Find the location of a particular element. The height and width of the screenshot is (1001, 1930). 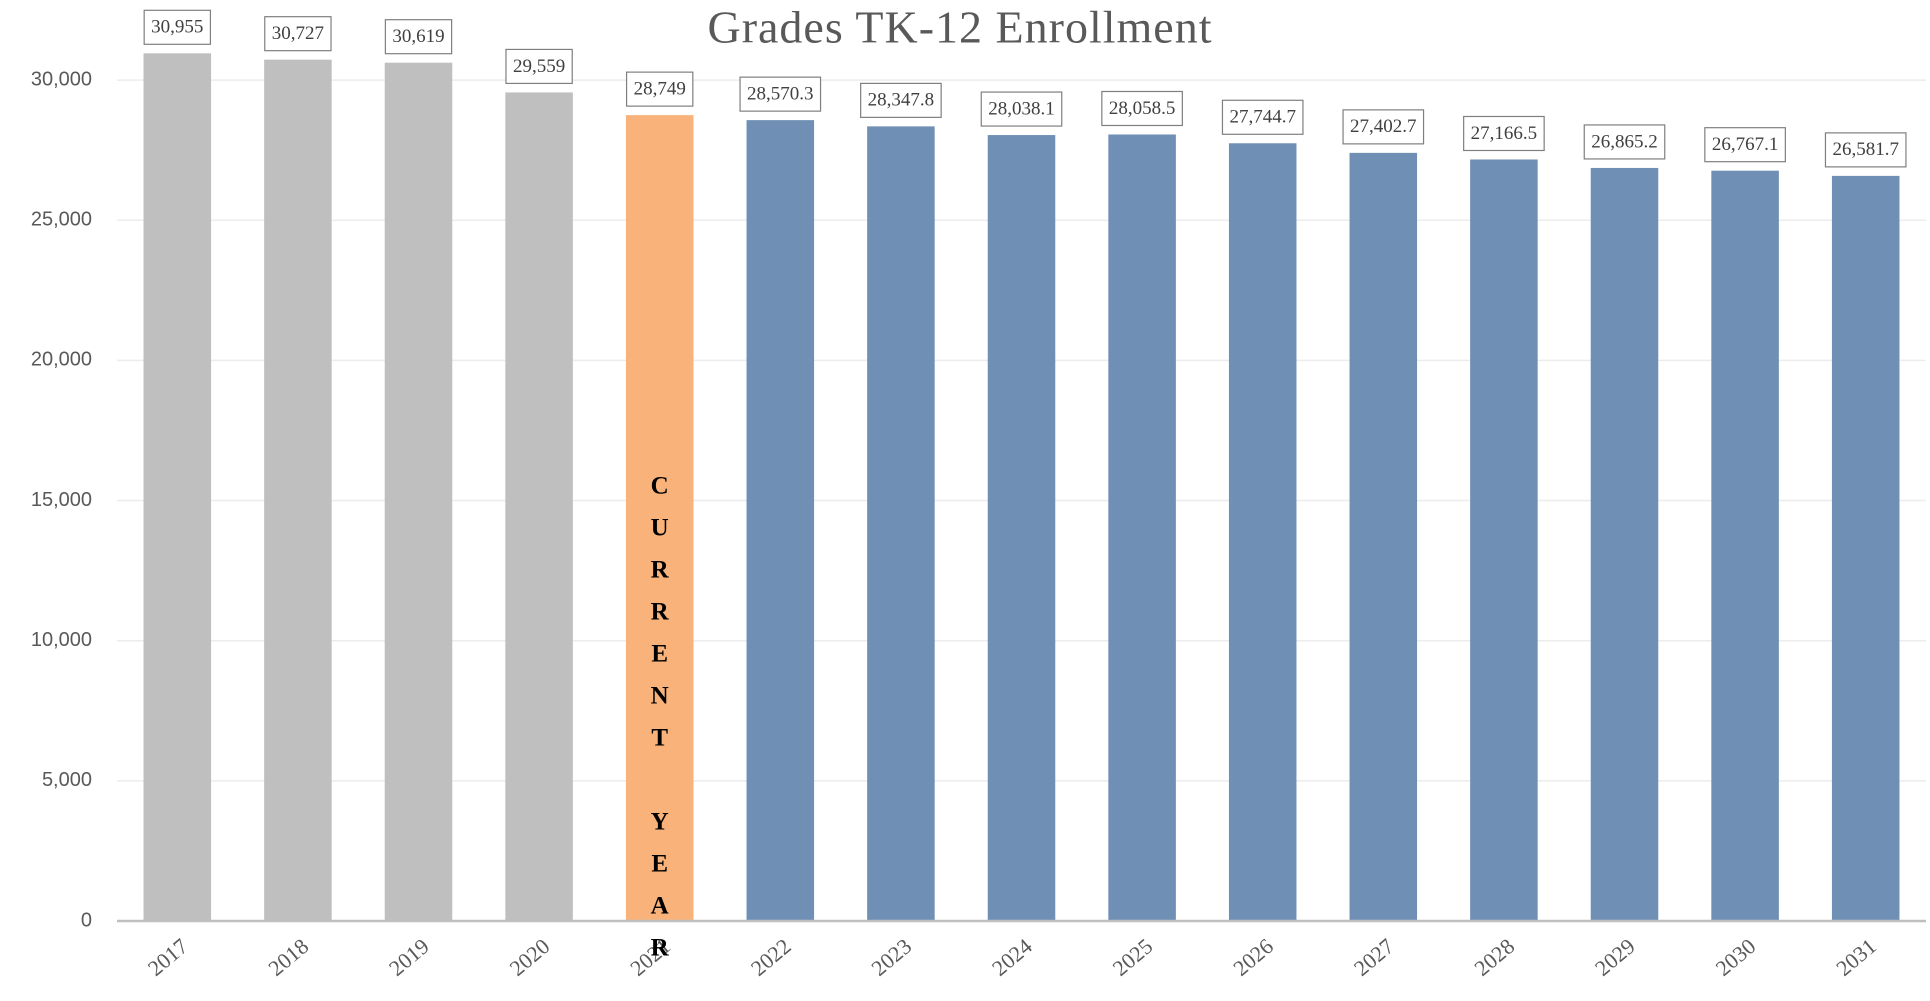

value-label: 27,744.7 is located at coordinates (1262, 117).